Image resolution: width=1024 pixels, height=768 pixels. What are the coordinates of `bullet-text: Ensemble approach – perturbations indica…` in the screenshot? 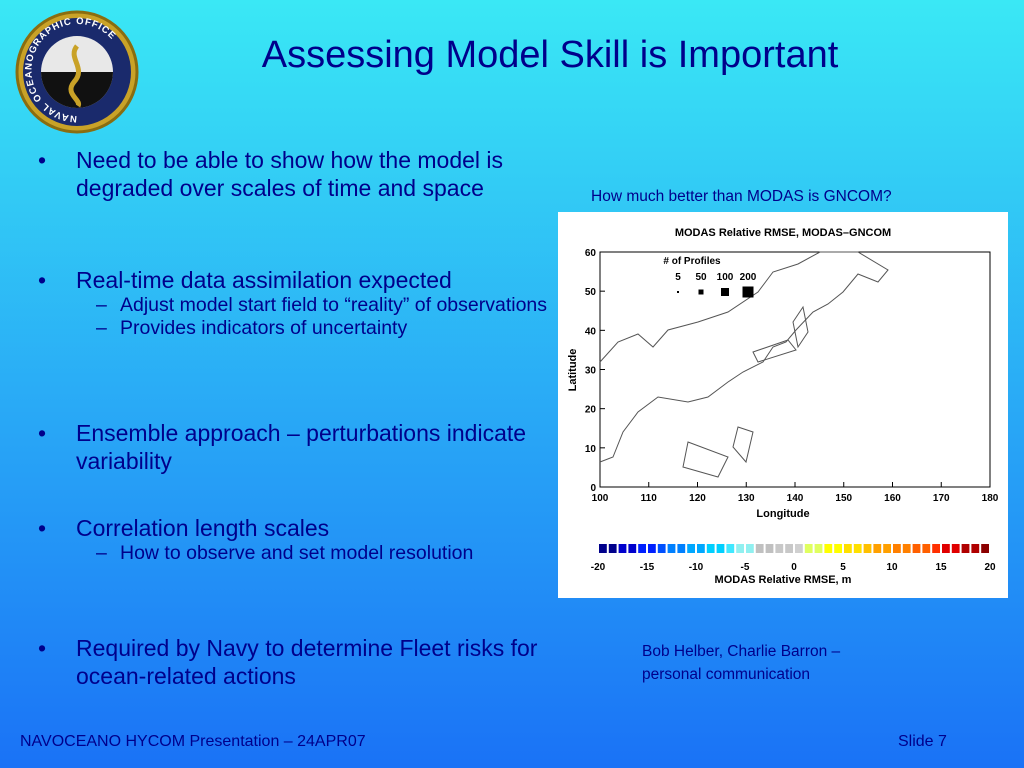 It's located at (298, 447).